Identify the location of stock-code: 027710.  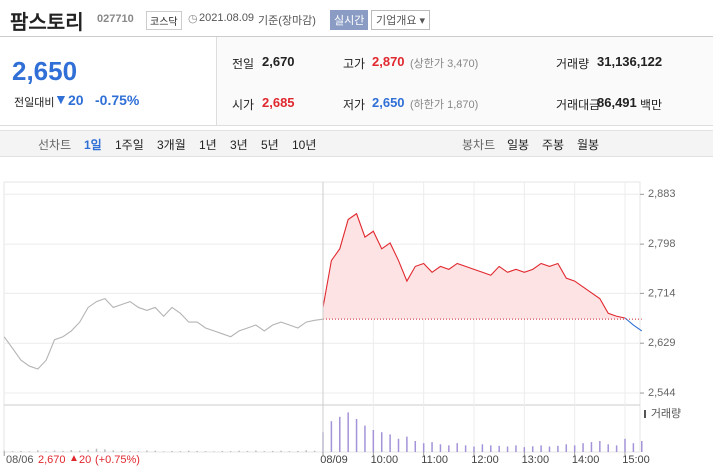
(115, 19).